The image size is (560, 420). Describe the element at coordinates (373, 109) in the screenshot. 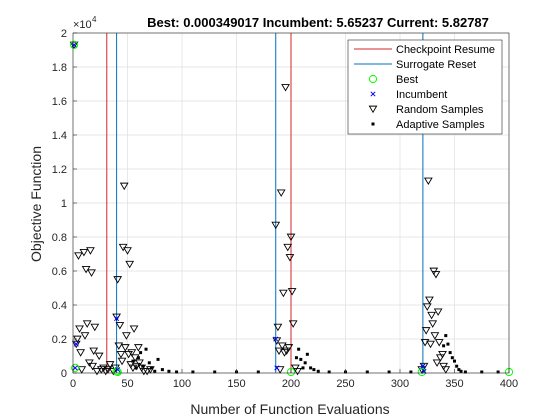

I see `legend-triangle-swatch` at that location.